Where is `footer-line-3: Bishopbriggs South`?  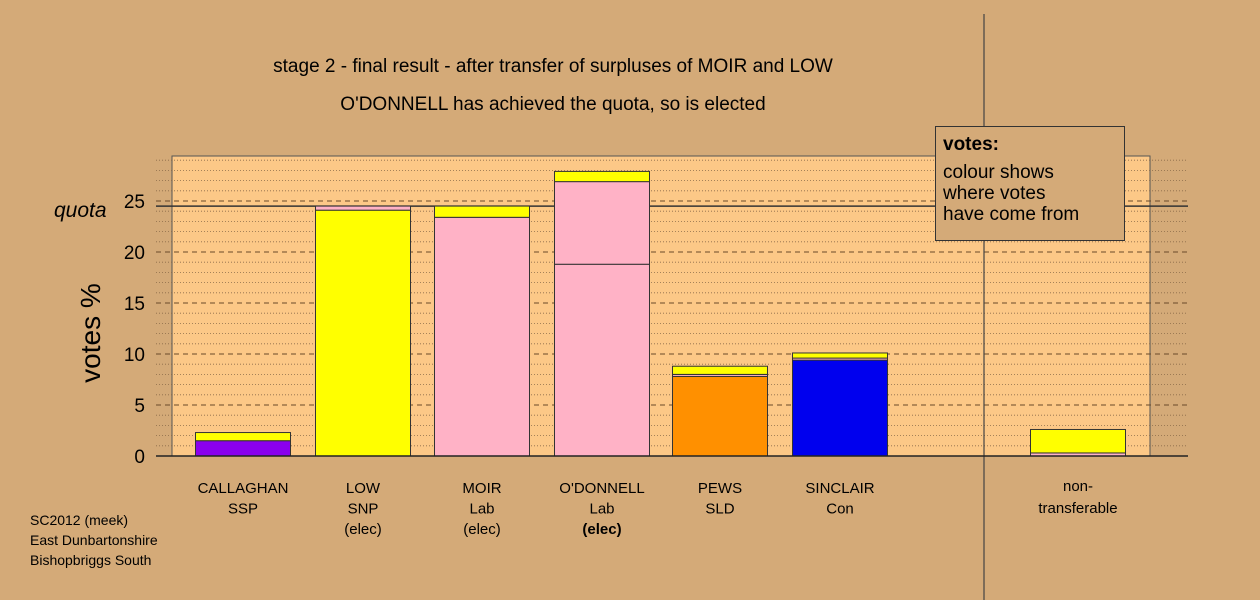 footer-line-3: Bishopbriggs South is located at coordinates (91, 560).